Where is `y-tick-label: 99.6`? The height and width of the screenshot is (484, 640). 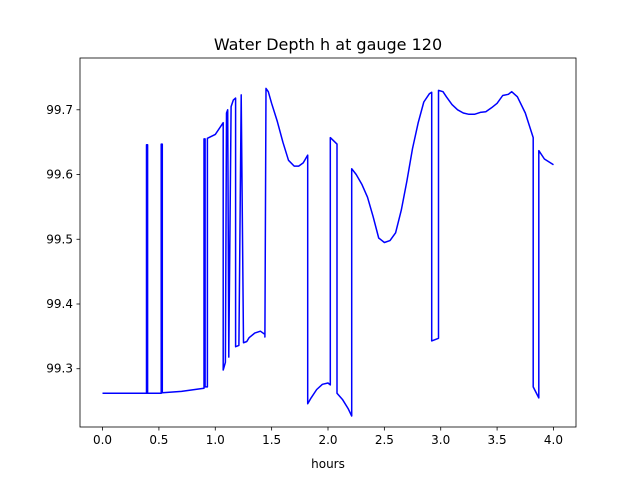
y-tick-label: 99.6 is located at coordinates (59, 175).